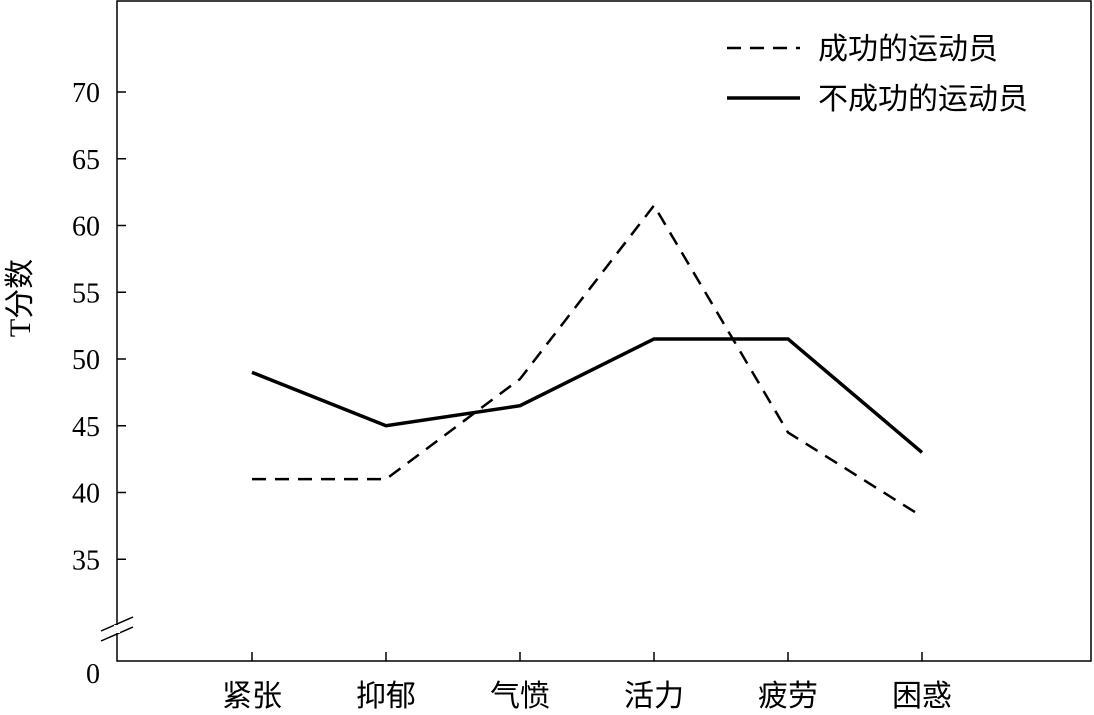 This screenshot has height=715, width=1094. Describe the element at coordinates (654, 696) in the screenshot. I see `x-tick-label: 活力` at that location.